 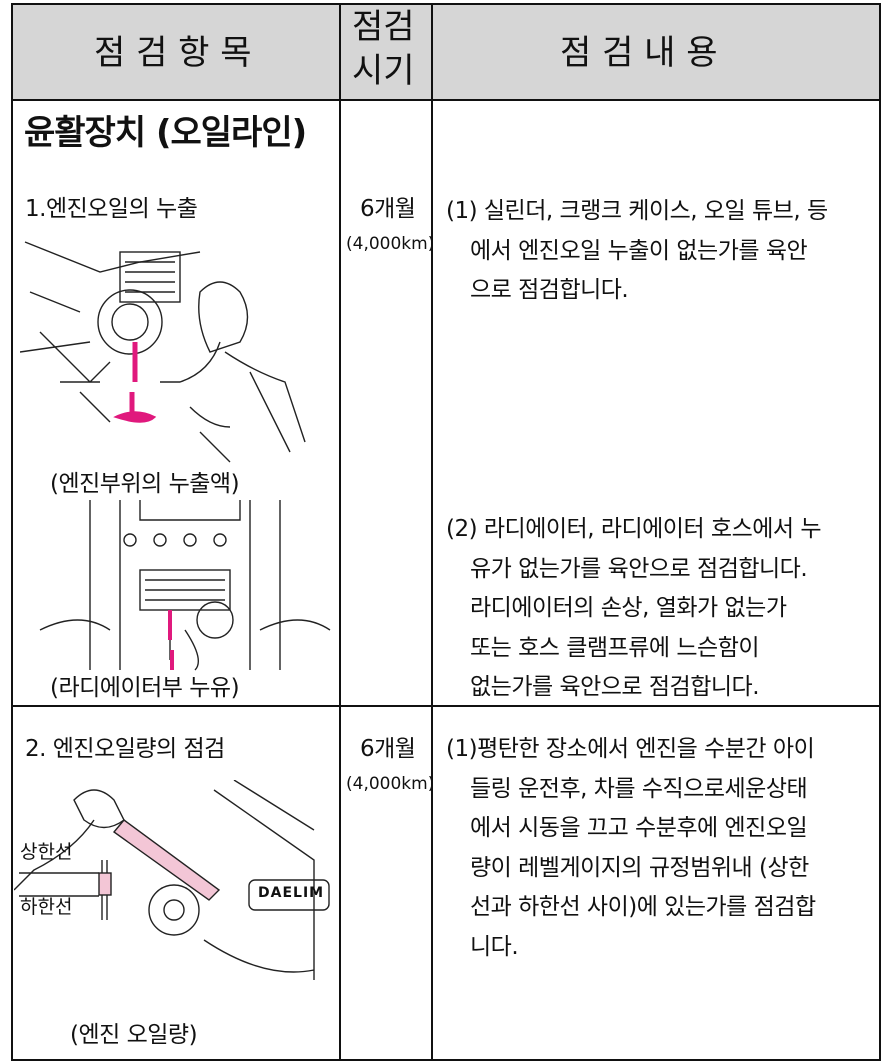 I want to click on item-title: 1.엔진오일의 누출, so click(x=111, y=209).